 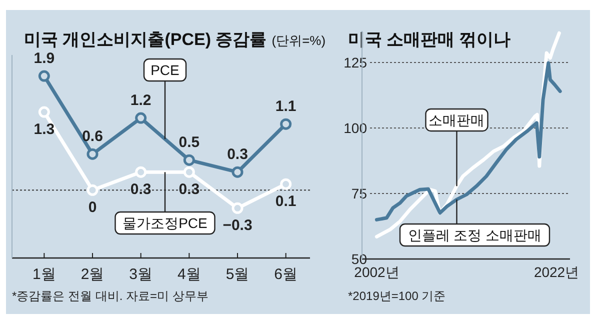 I want to click on x-tick-label: 2월, so click(x=92, y=274).